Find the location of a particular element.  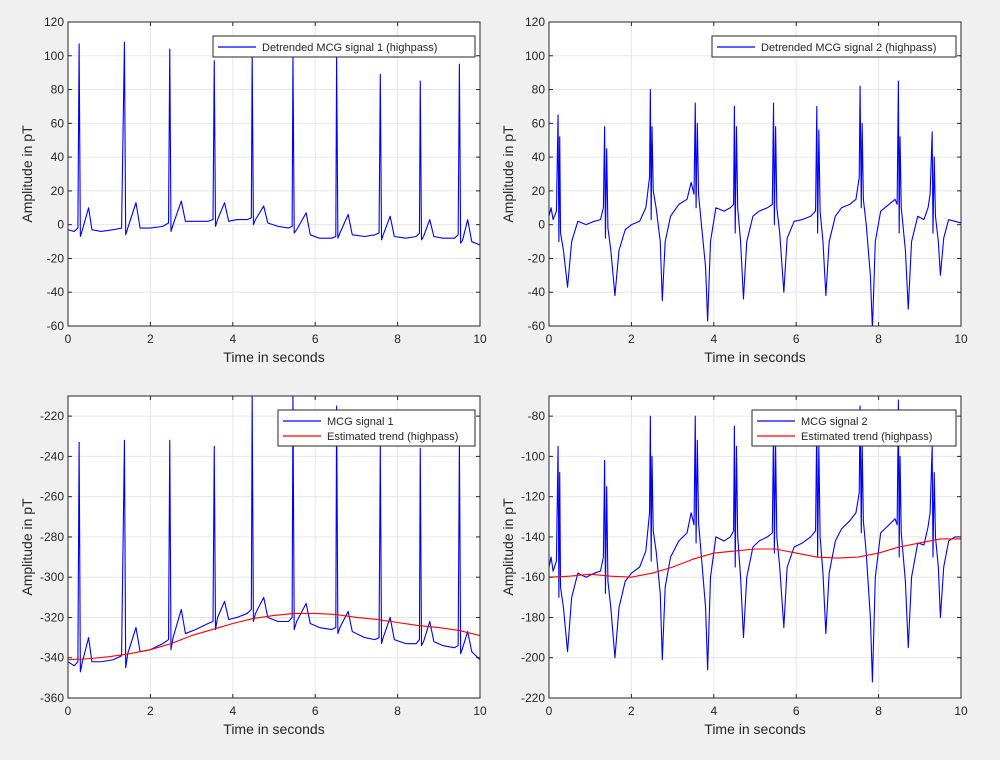

legend-entry-label: MCG signal 2 is located at coordinates (834, 422).